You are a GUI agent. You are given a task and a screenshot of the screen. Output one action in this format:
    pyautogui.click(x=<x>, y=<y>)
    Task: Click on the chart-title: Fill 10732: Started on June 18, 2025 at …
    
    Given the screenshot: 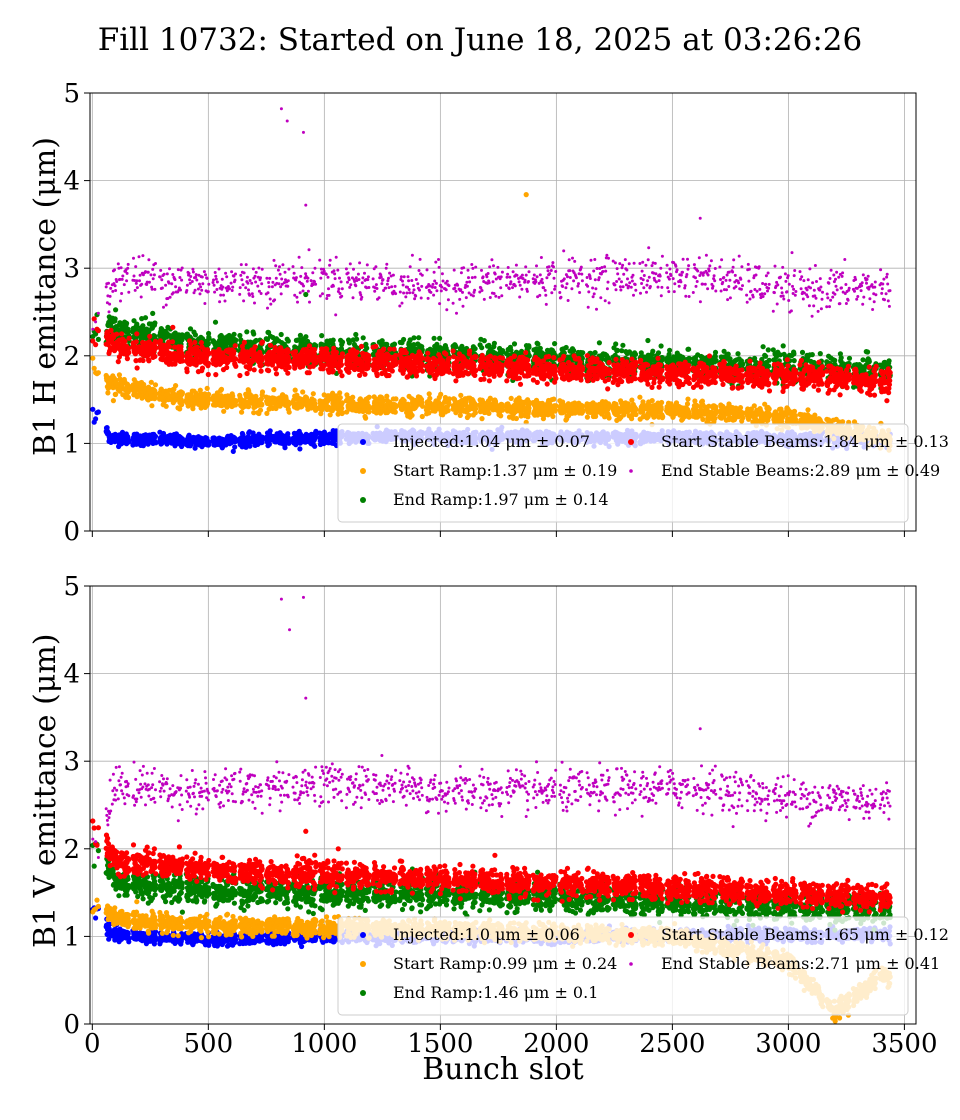 What is the action you would take?
    pyautogui.click(x=480, y=40)
    